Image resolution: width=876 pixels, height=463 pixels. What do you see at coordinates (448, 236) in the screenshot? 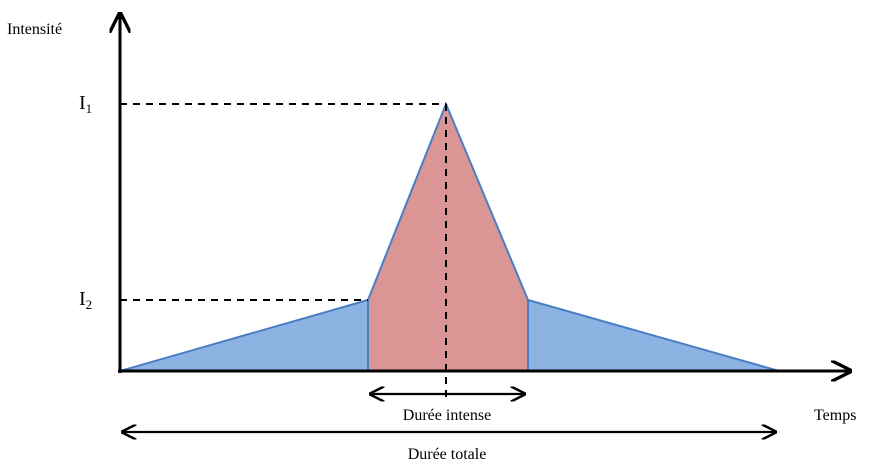
I see `intense-peak-area` at bounding box center [448, 236].